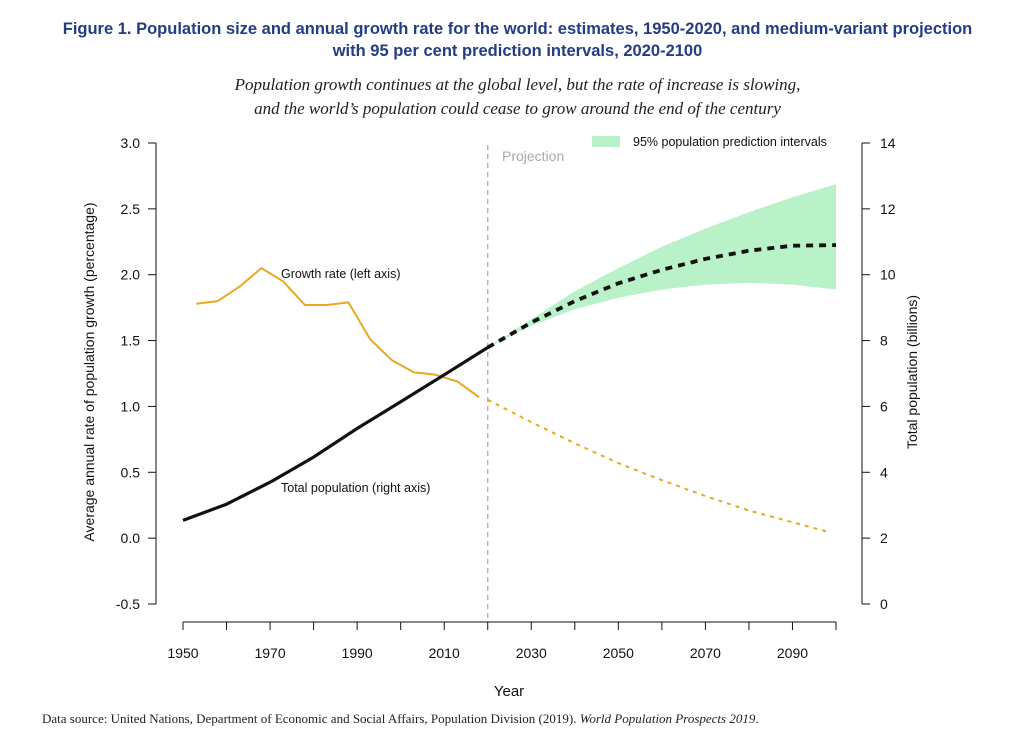 Image resolution: width=1035 pixels, height=746 pixels. I want to click on interval-legend-label: 95% population prediction intervals, so click(730, 142).